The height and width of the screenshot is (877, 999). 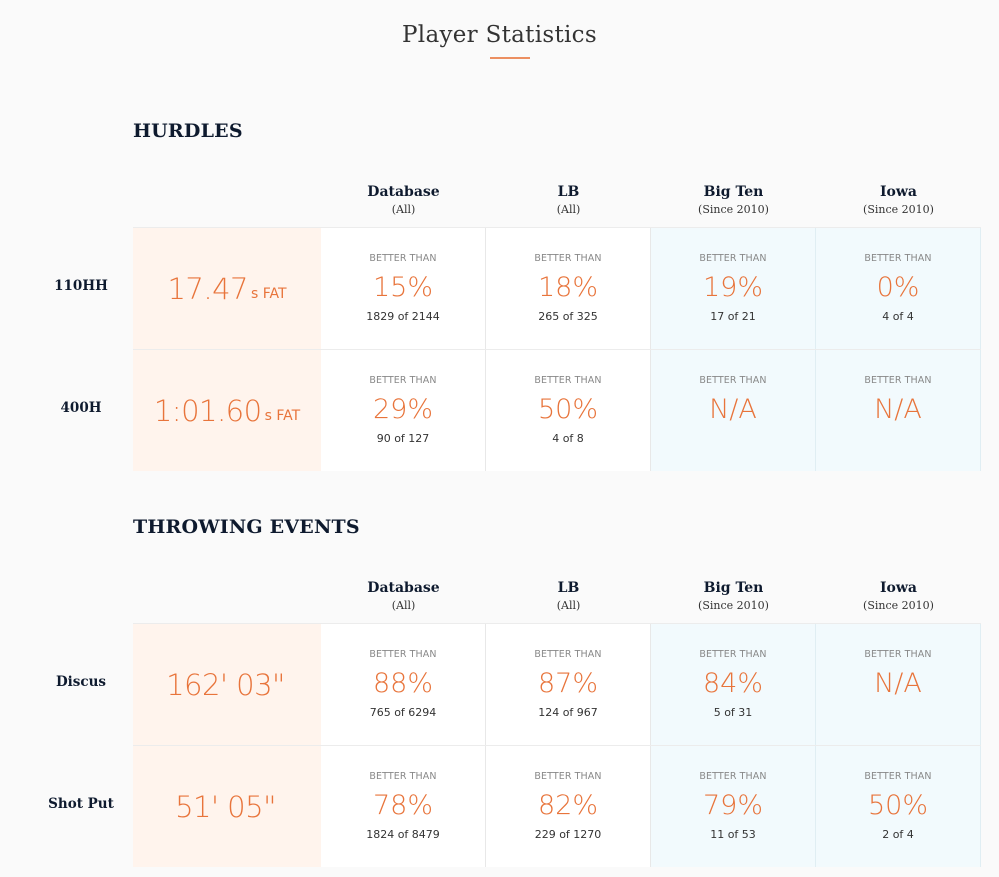 I want to click on percentile-value: 88%, so click(x=402, y=683).